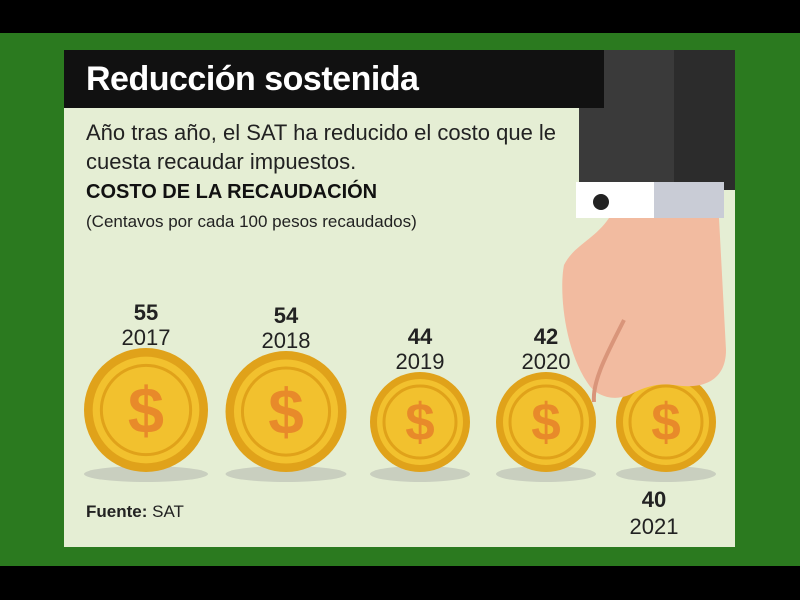  I want to click on data-value-label: 55, so click(146, 312).